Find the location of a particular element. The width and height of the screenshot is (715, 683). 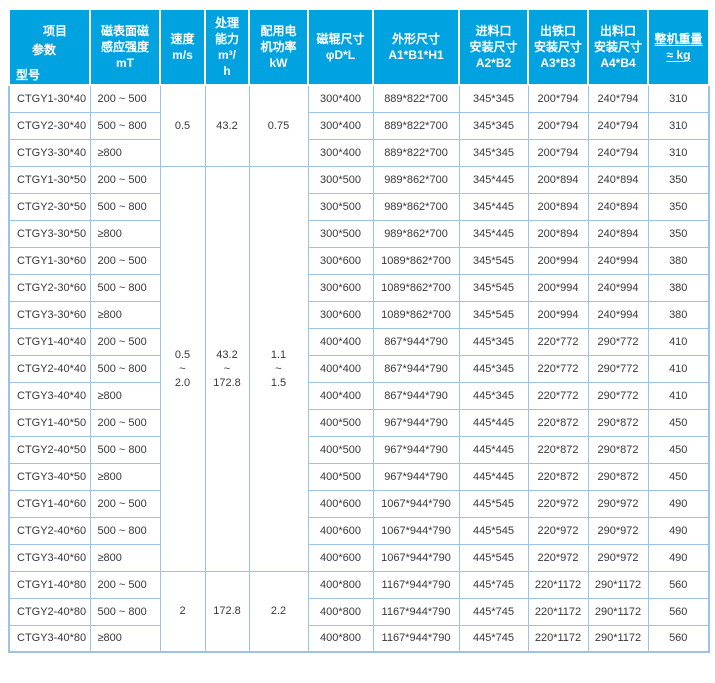

capacity-cell: 43.2 is located at coordinates (227, 125).